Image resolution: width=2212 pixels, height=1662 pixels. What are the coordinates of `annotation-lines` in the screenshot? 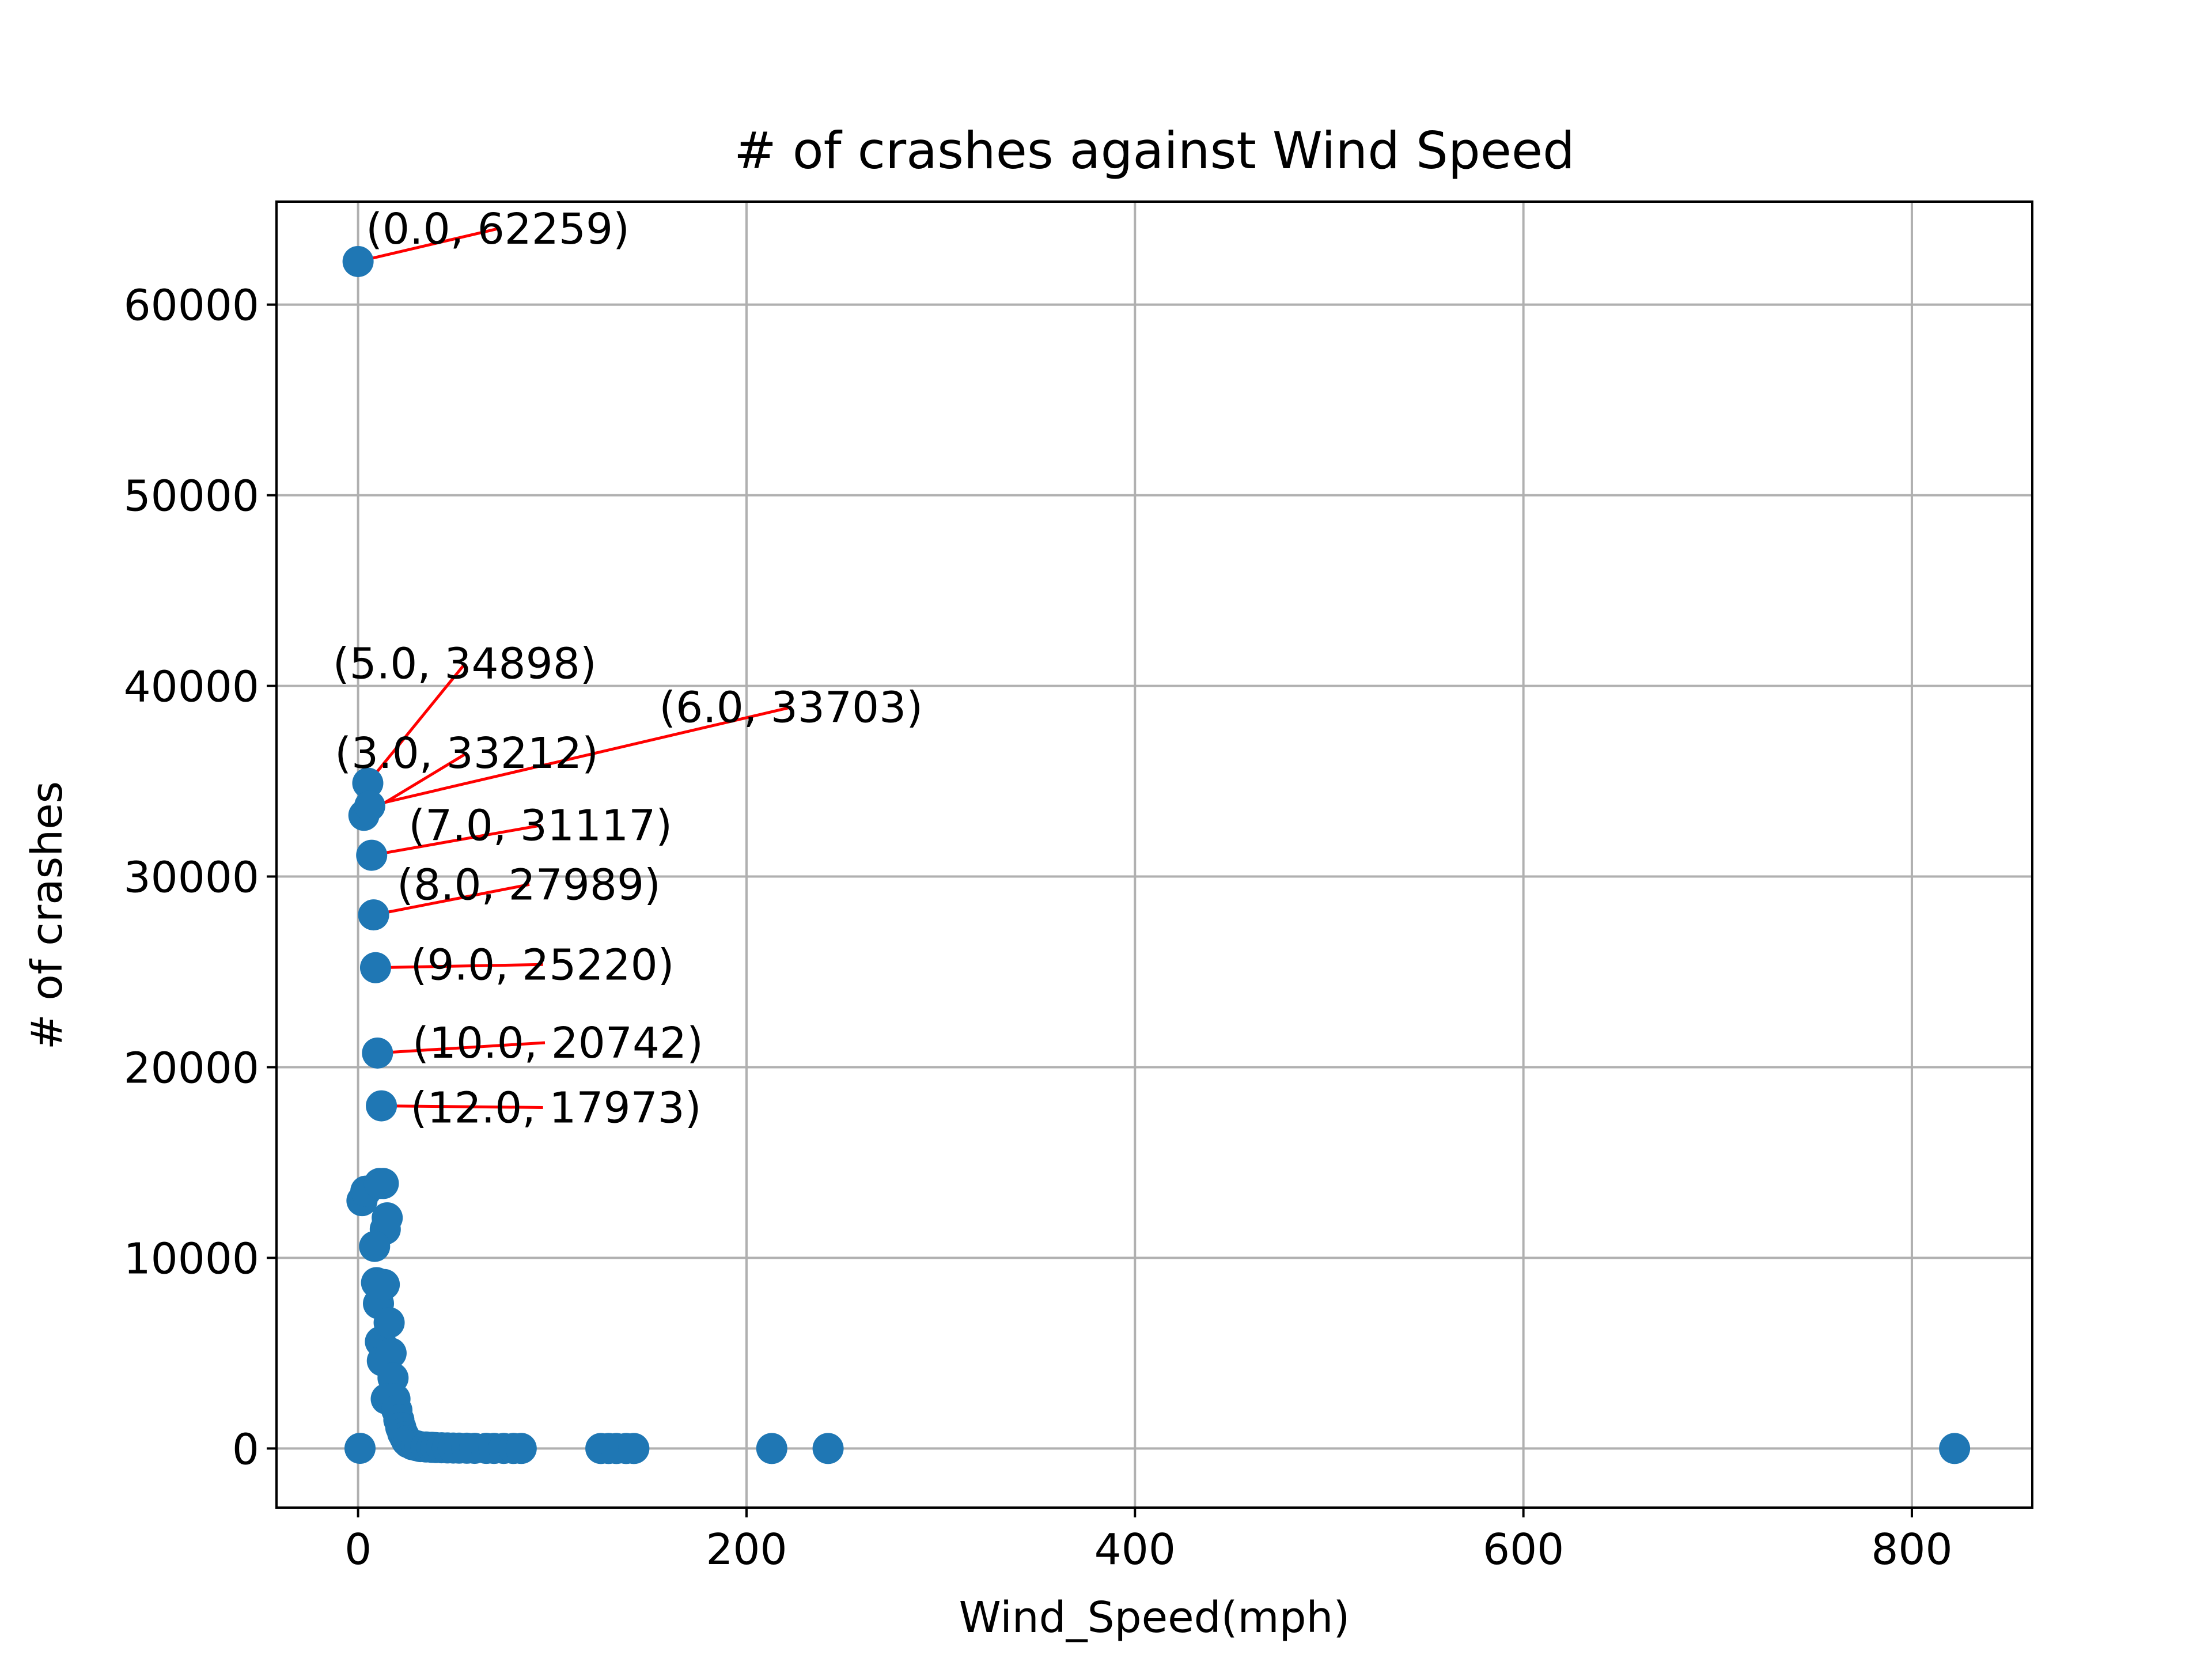 It's located at (575, 668).